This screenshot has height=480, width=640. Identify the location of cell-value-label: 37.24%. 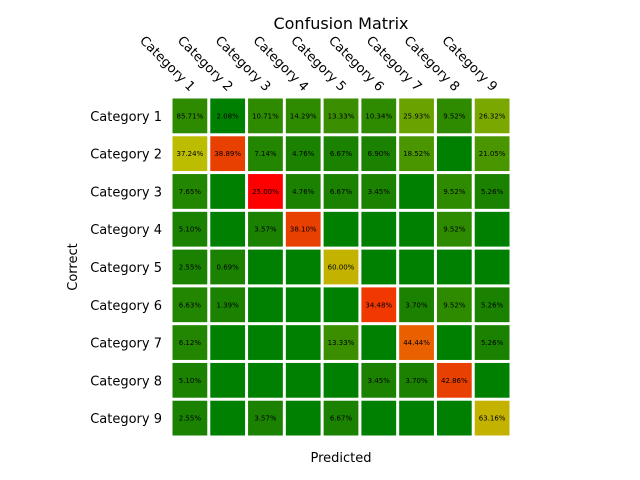
(190, 154).